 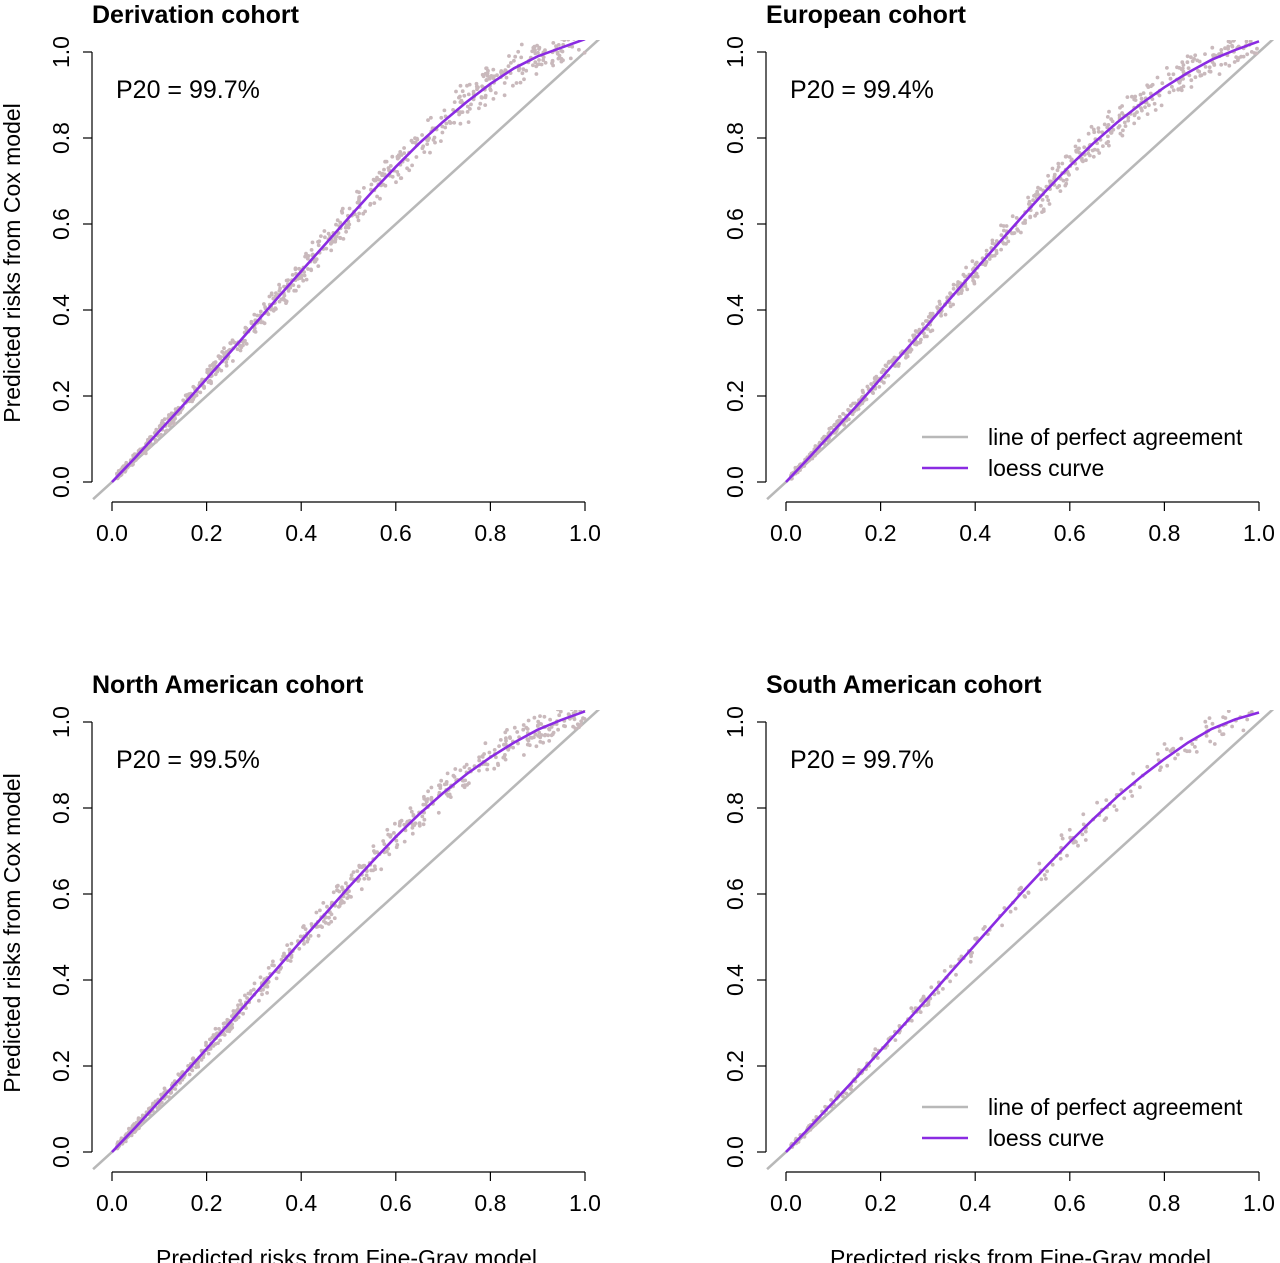 I want to click on legend-label: line of perfect agreement, so click(x=1115, y=437).